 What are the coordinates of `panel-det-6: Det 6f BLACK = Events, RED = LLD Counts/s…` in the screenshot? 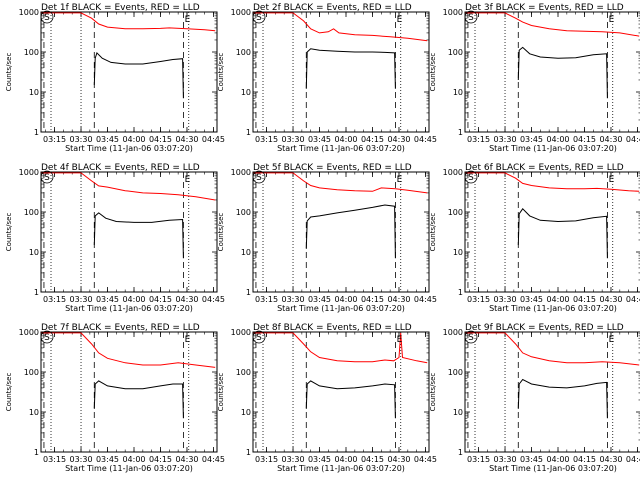 It's located at (534, 238).